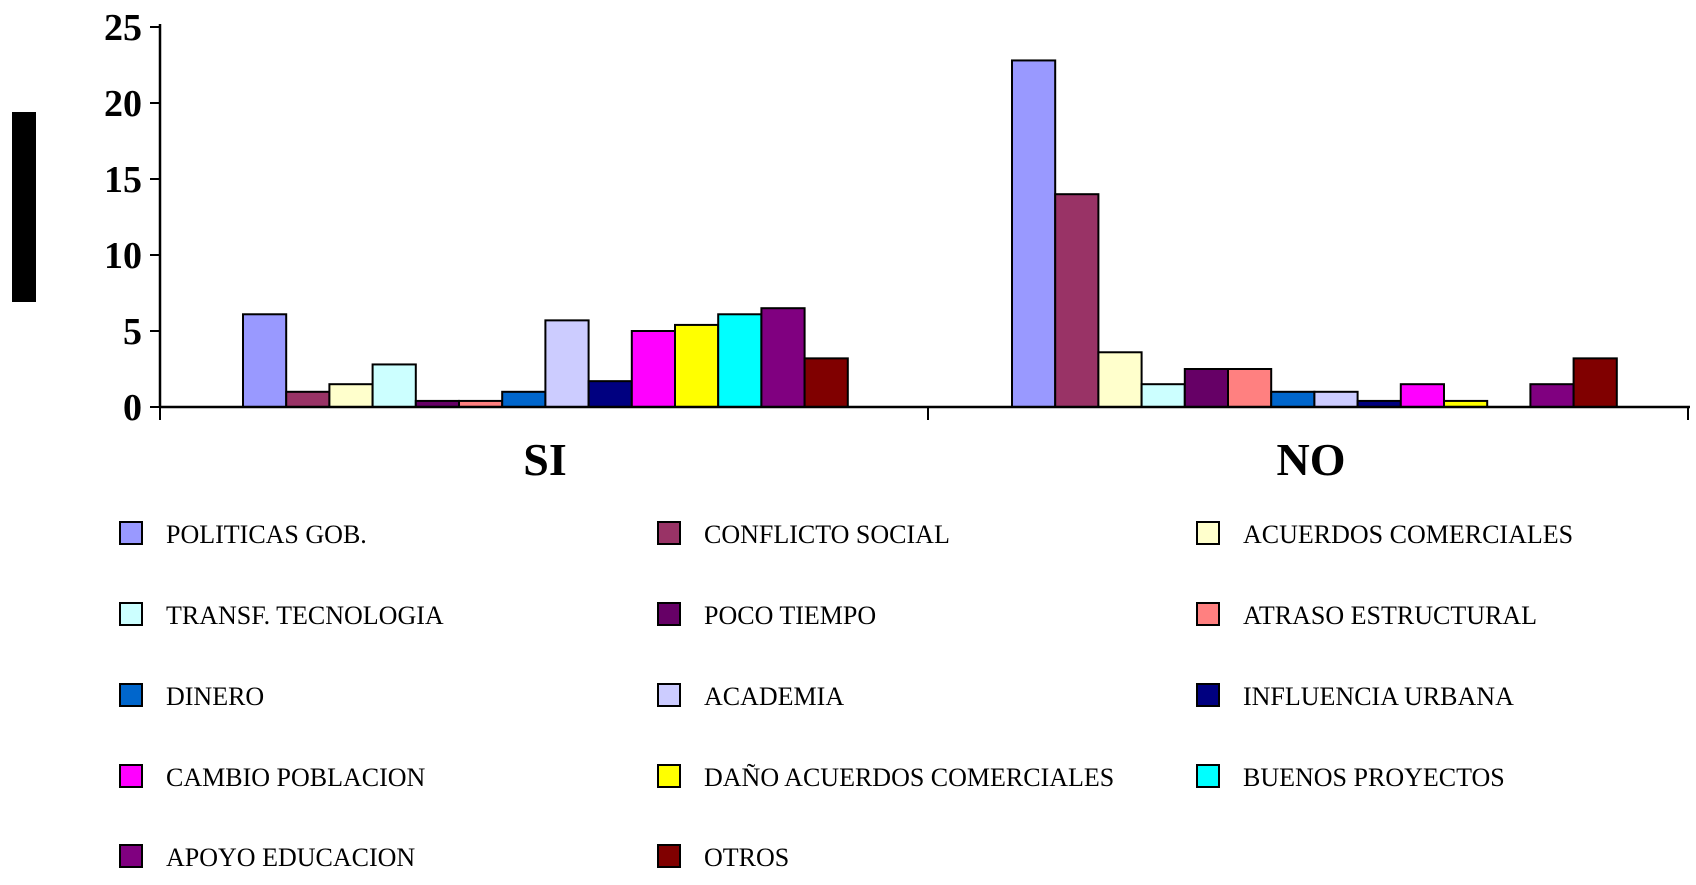  I want to click on legend-label: ATRASO ESTRUCTURAL, so click(1390, 615).